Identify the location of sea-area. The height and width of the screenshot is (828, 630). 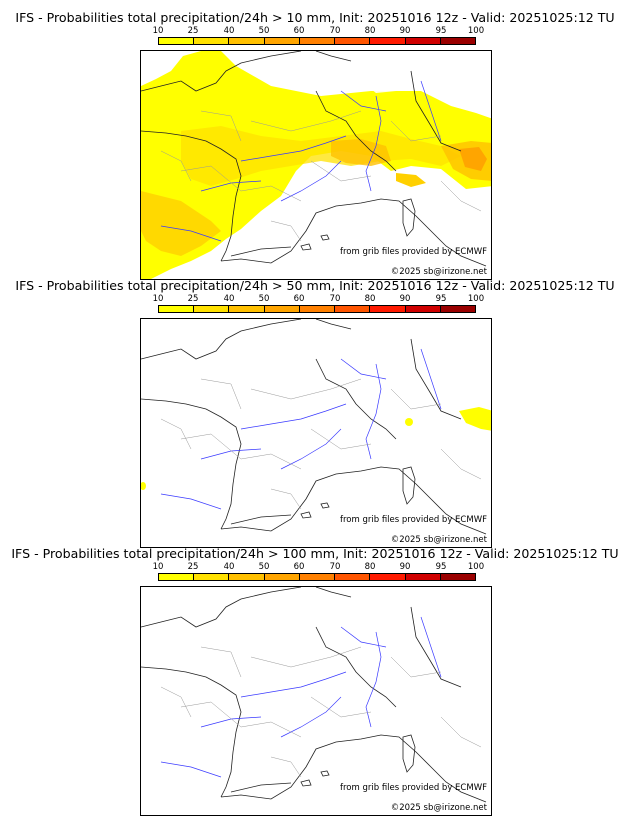
(381, 239).